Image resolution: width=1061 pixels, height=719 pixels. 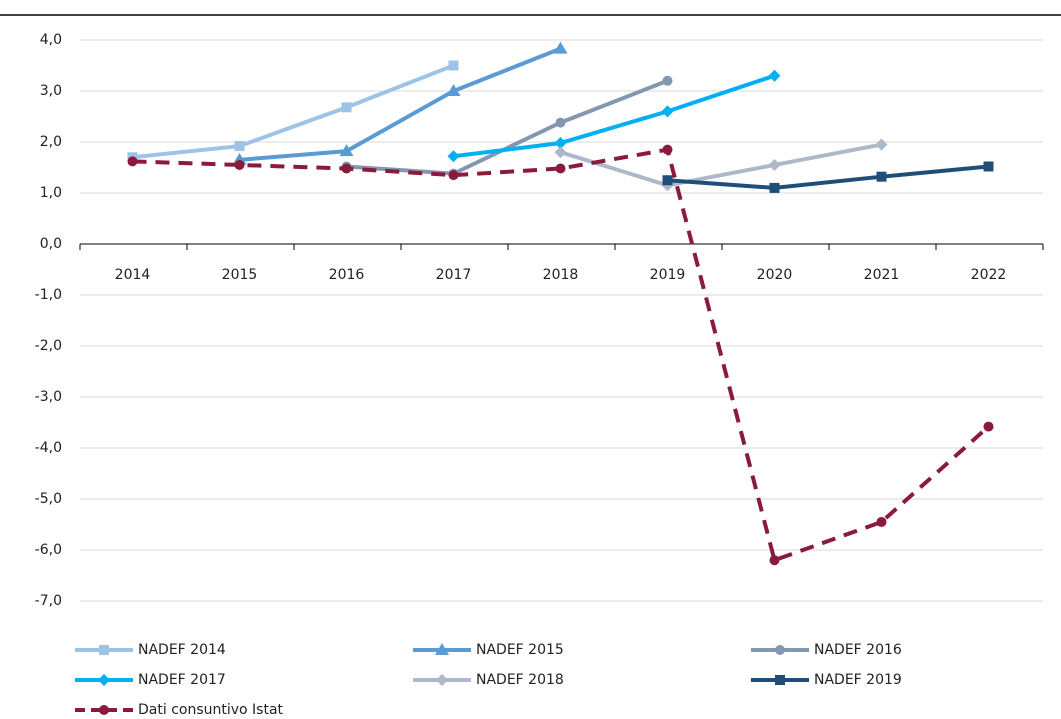 What do you see at coordinates (48, 448) in the screenshot?
I see `y-tick-label: -4,0` at bounding box center [48, 448].